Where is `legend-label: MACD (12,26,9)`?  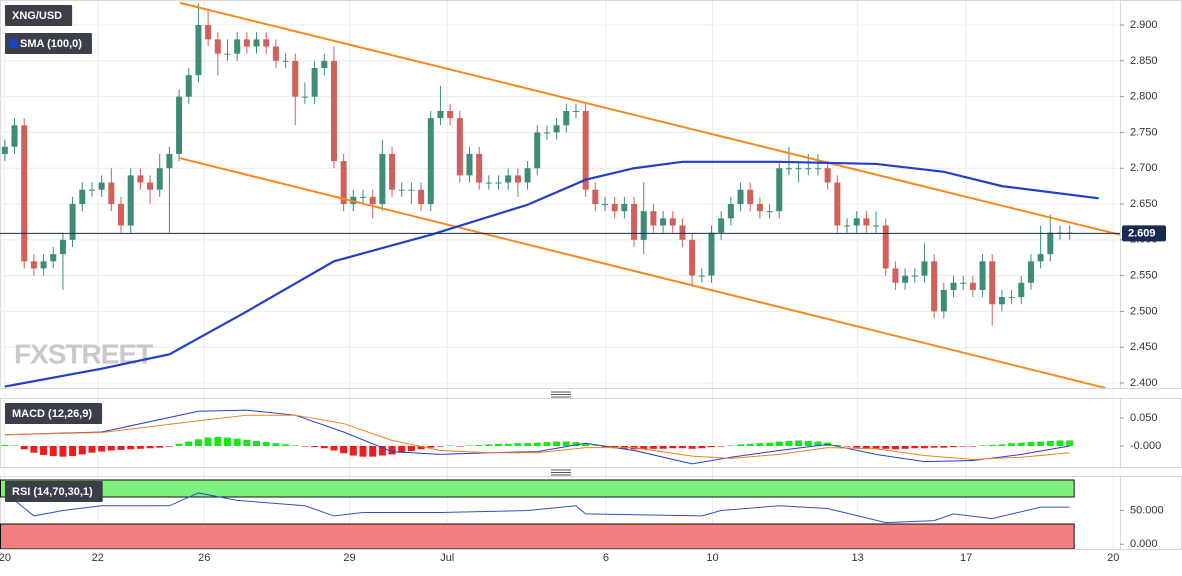 legend-label: MACD (12,26,9) is located at coordinates (52, 414).